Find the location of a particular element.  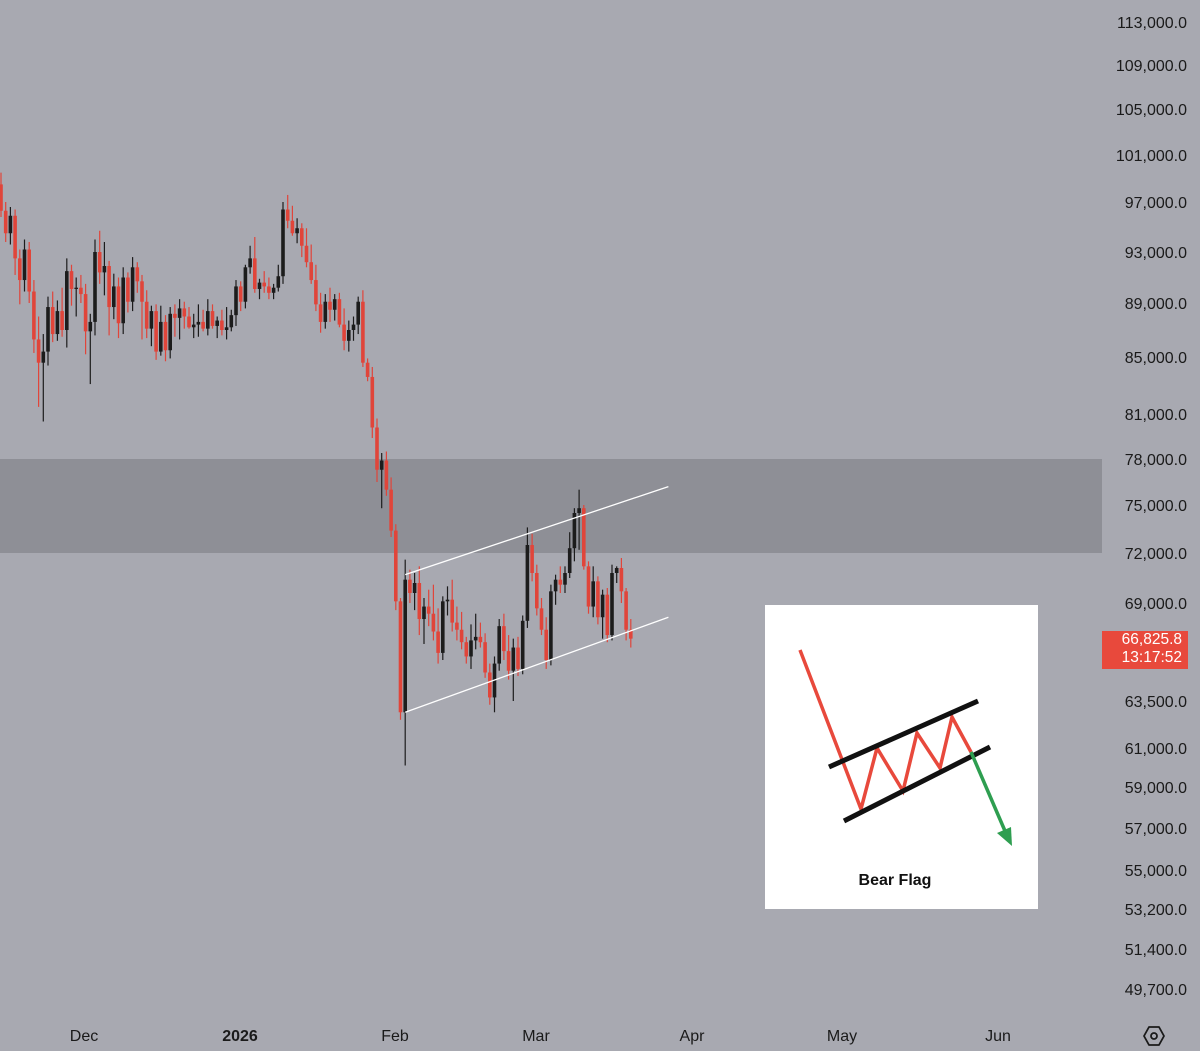

y-axis-tick-label: 81,000.0 is located at coordinates (1156, 415).